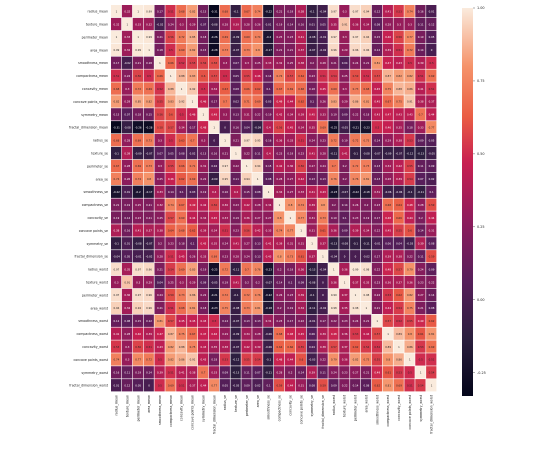 The width and height of the screenshot is (555, 453). I want to click on cell-value-label: 0.5, so click(421, 360).